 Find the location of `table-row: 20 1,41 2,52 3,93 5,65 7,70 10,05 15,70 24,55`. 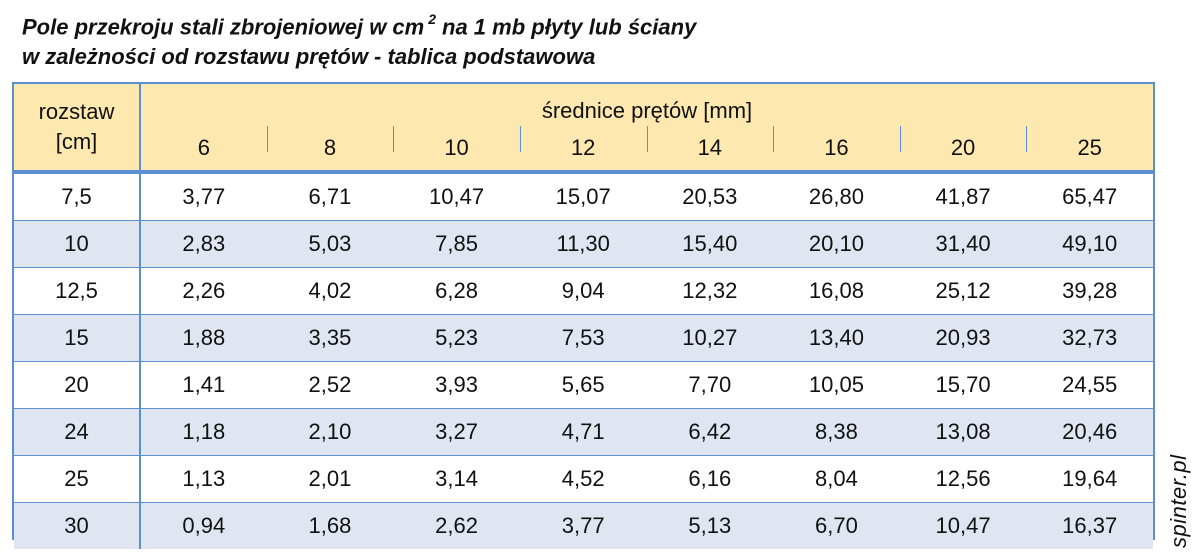

table-row: 20 1,41 2,52 3,93 5,65 7,70 10,05 15,70 24,55 is located at coordinates (583, 385).